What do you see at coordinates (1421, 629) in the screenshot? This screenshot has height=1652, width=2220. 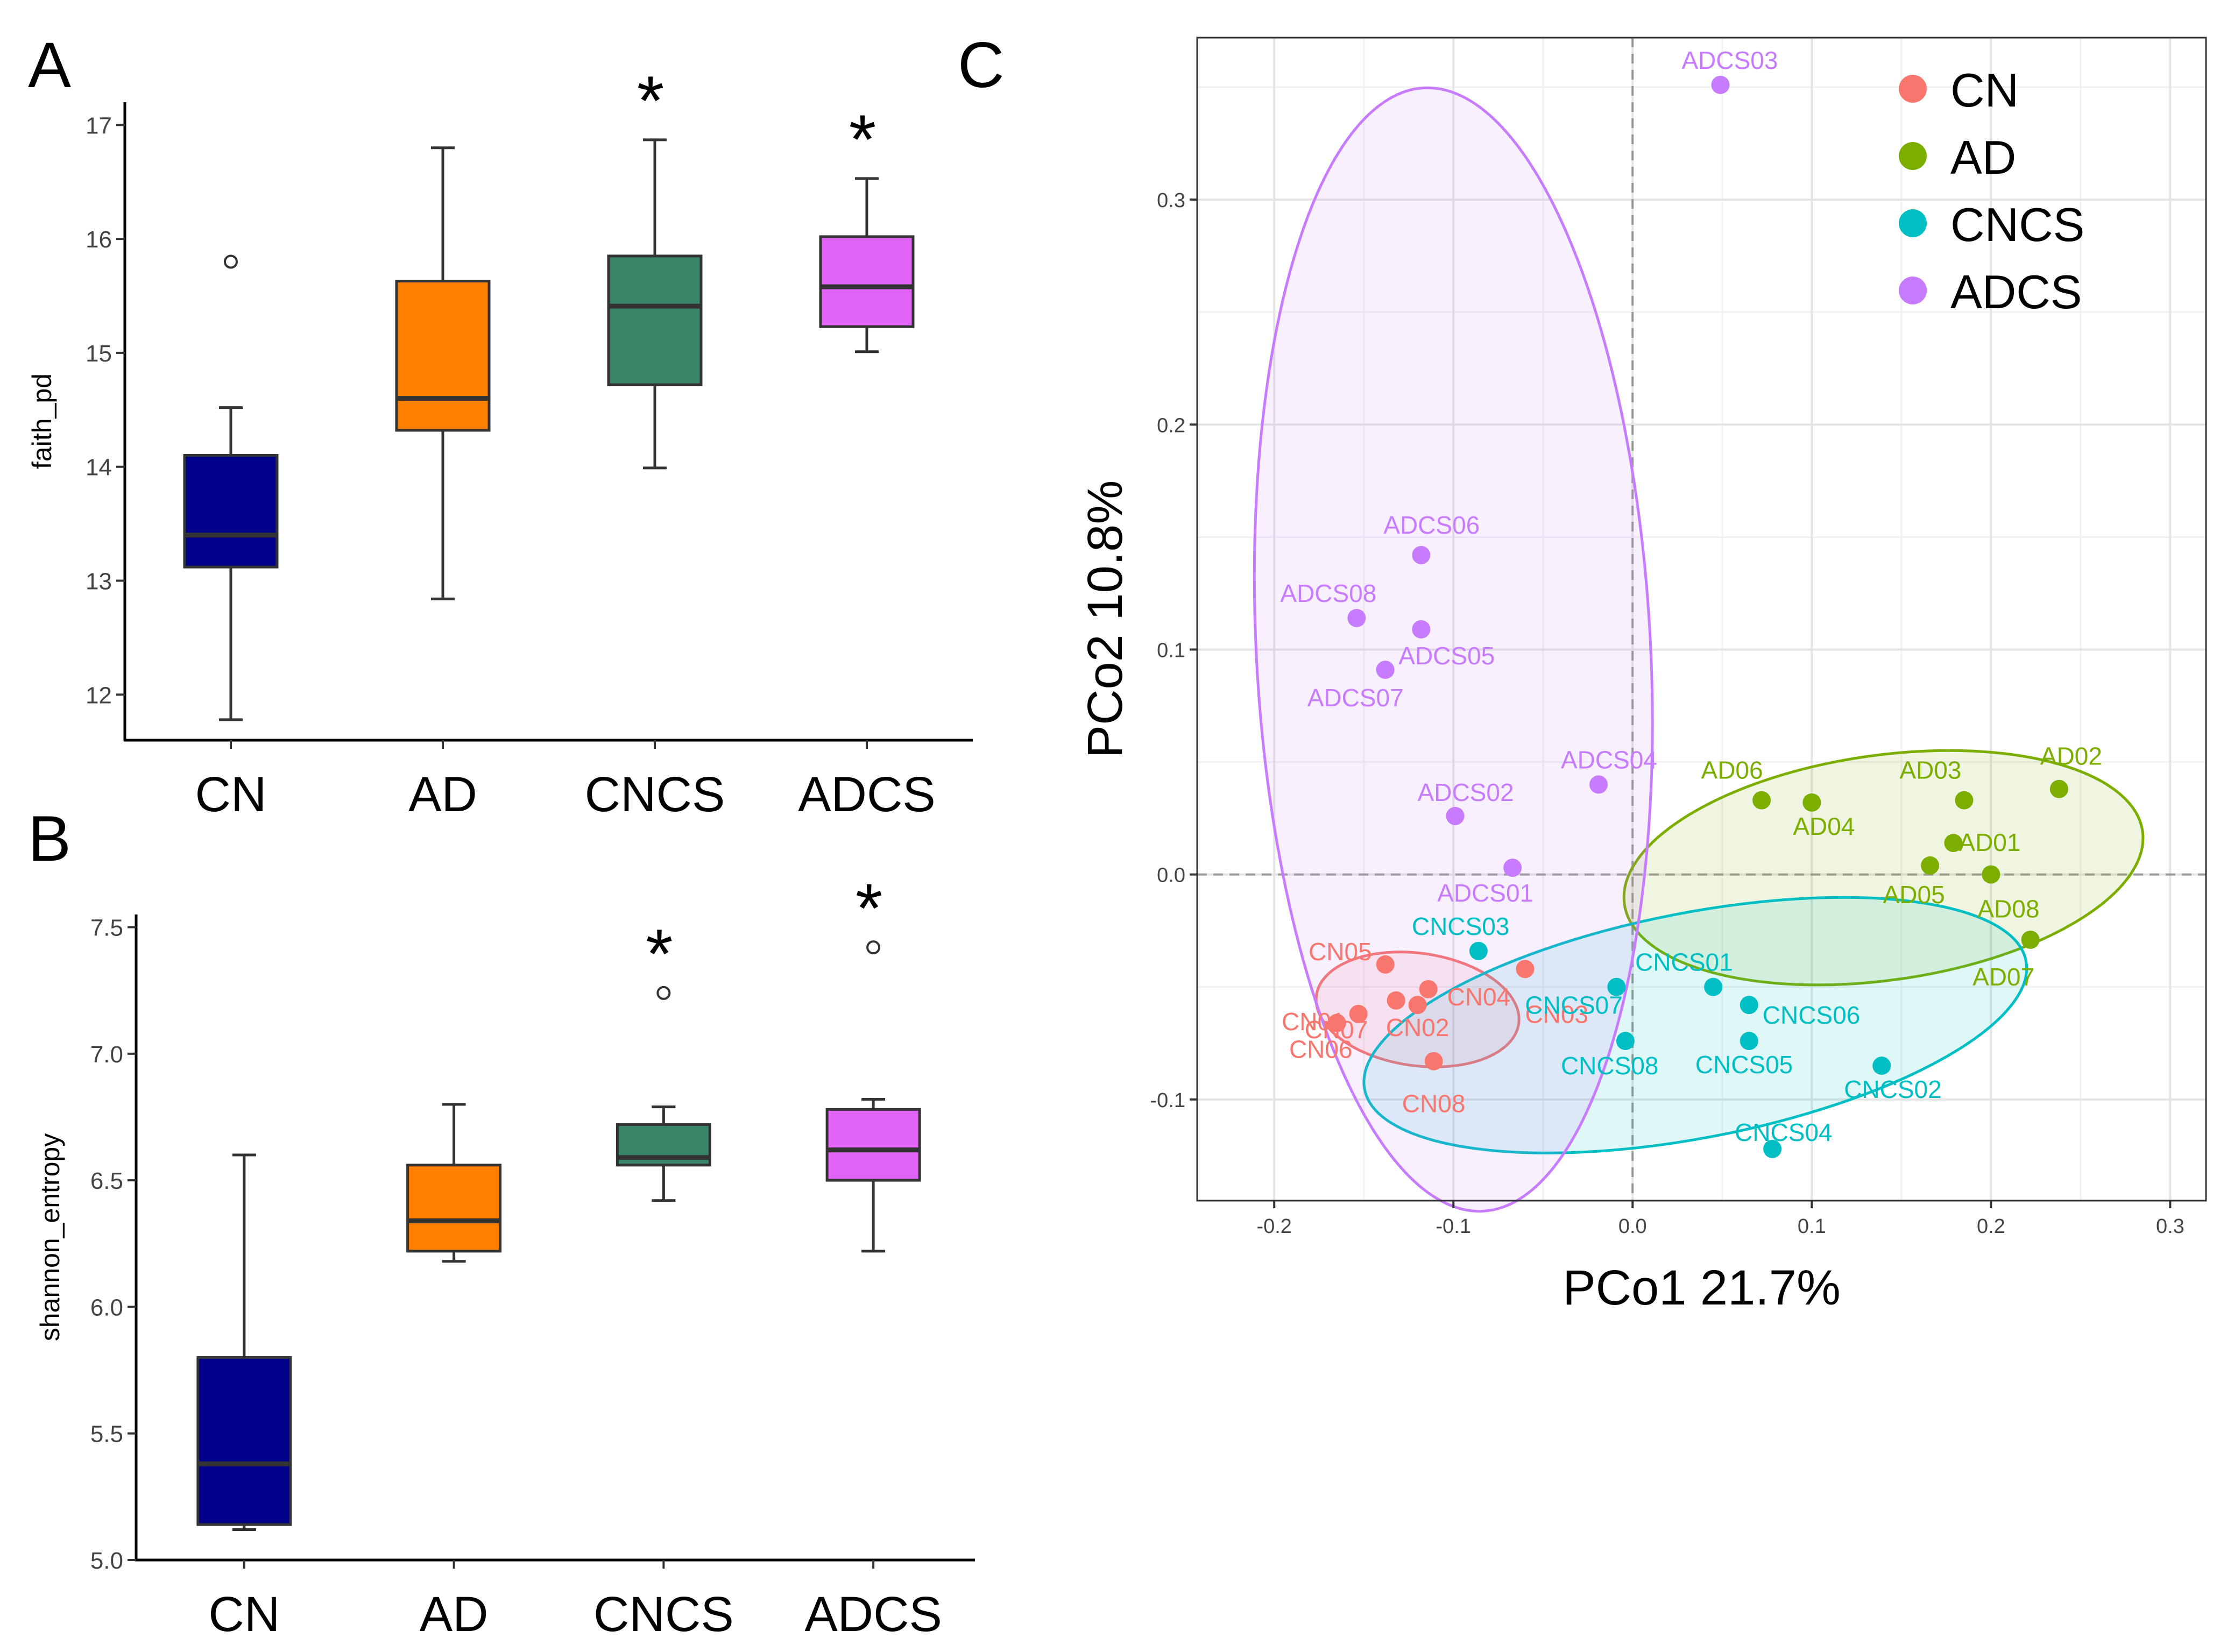 I see `data-point-adcs05` at bounding box center [1421, 629].